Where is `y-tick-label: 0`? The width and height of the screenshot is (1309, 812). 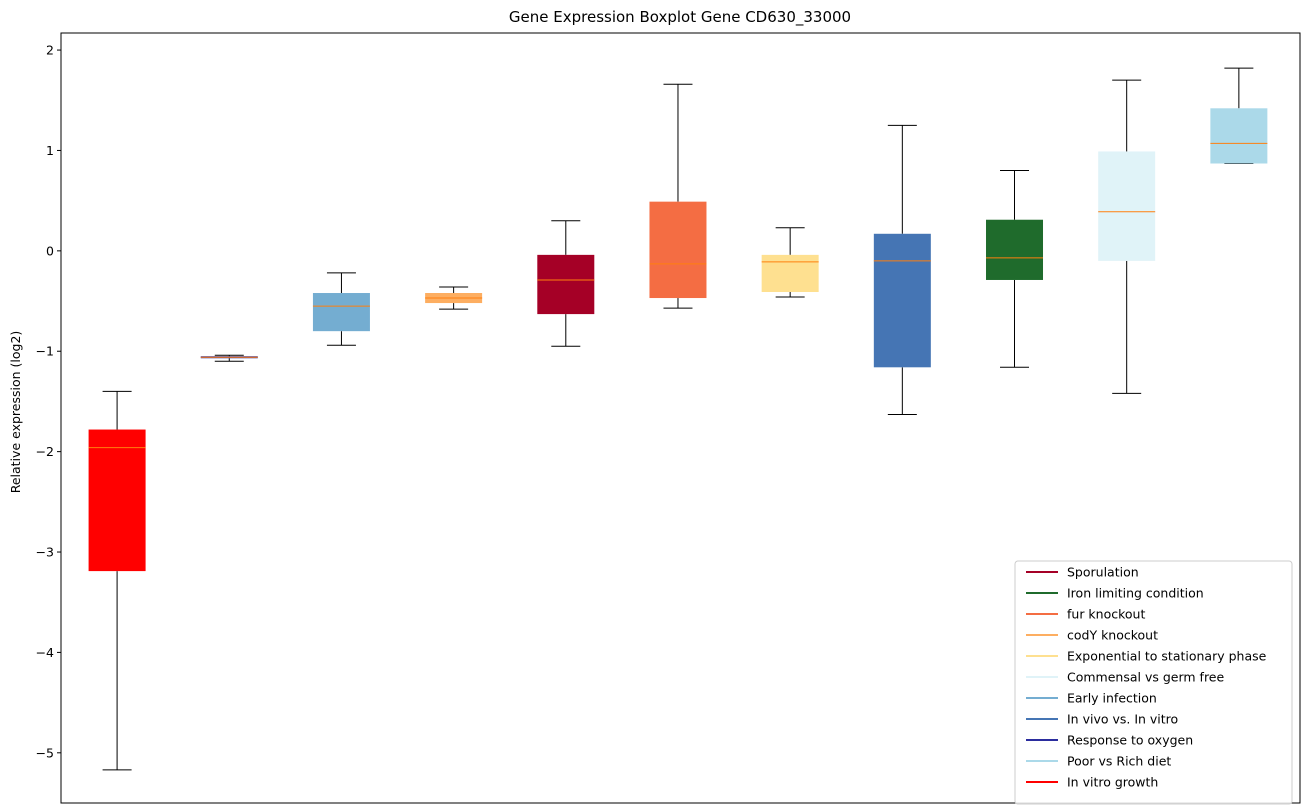 y-tick-label: 0 is located at coordinates (50, 250).